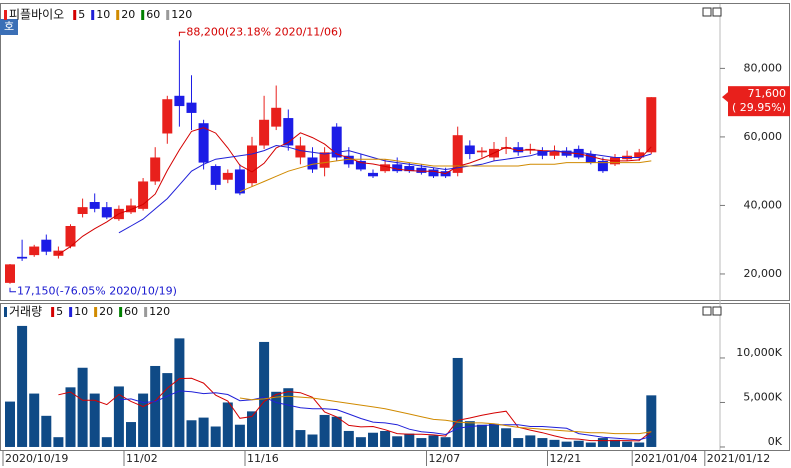  Describe the element at coordinates (25, 312) in the screenshot. I see `panel-title: 거래량` at that location.